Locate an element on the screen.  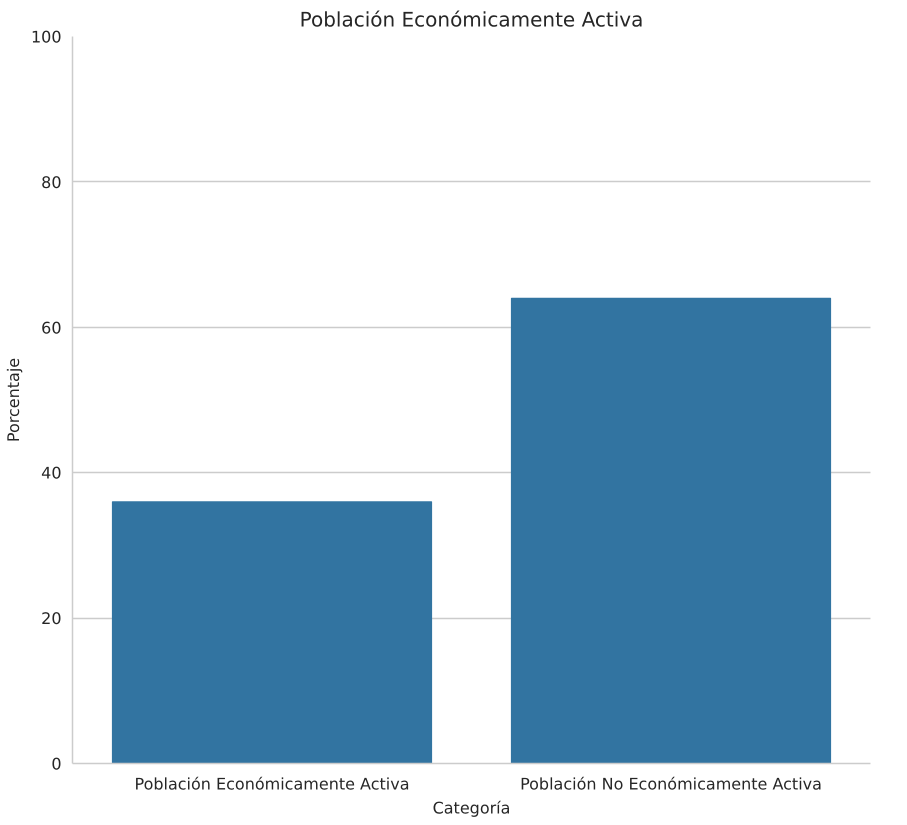
chart-title: Población Económicamente Activa is located at coordinates (472, 20).